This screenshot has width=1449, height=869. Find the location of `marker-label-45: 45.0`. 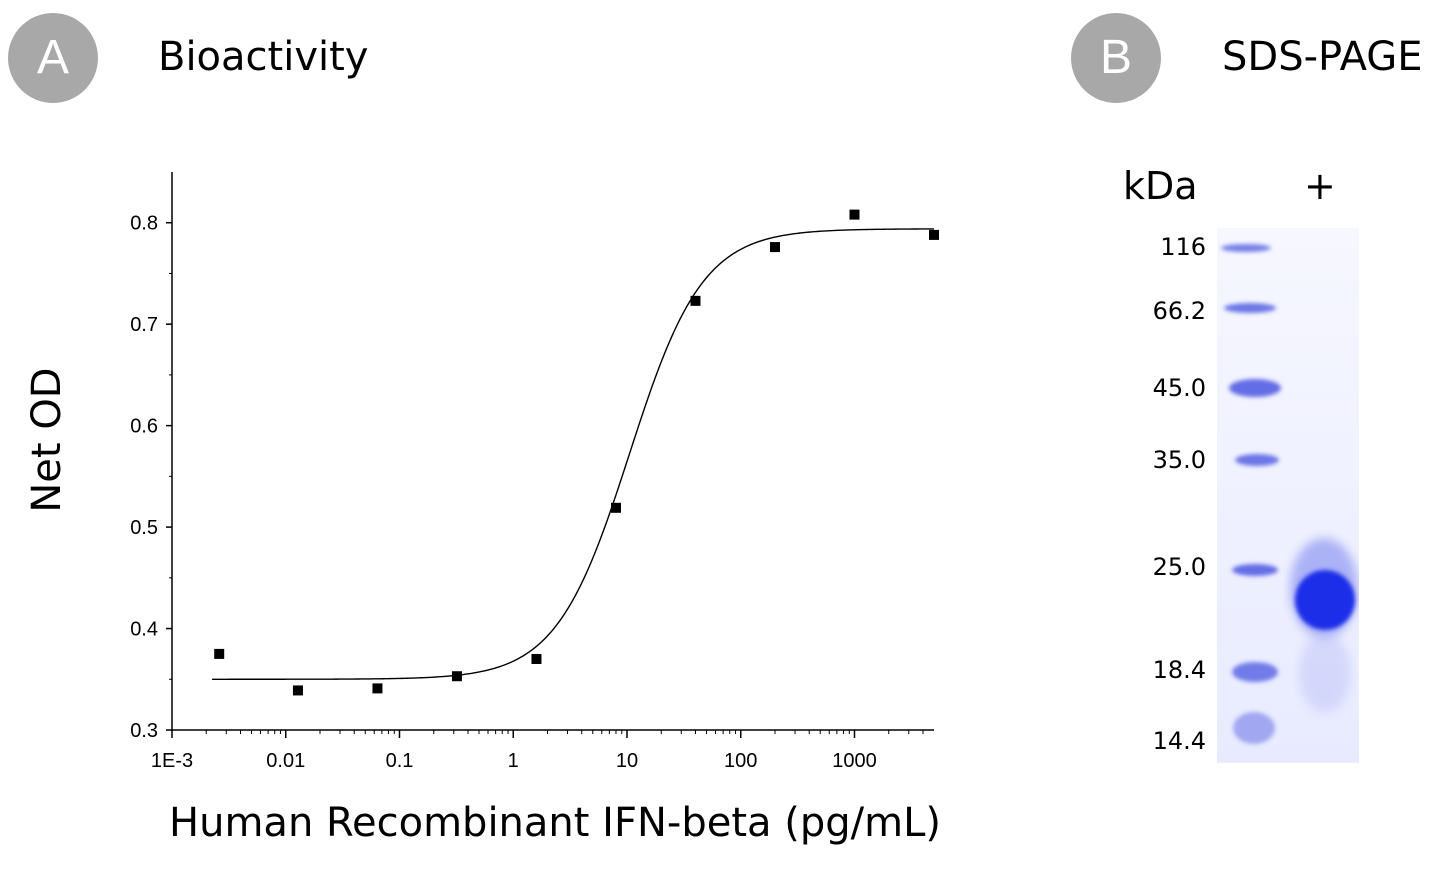

marker-label-45: 45.0 is located at coordinates (1179, 388).